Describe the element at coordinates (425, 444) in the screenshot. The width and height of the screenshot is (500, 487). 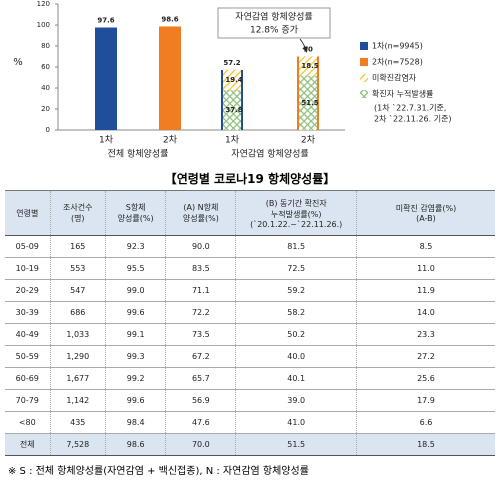
I see `table-cell: 18.5` at that location.